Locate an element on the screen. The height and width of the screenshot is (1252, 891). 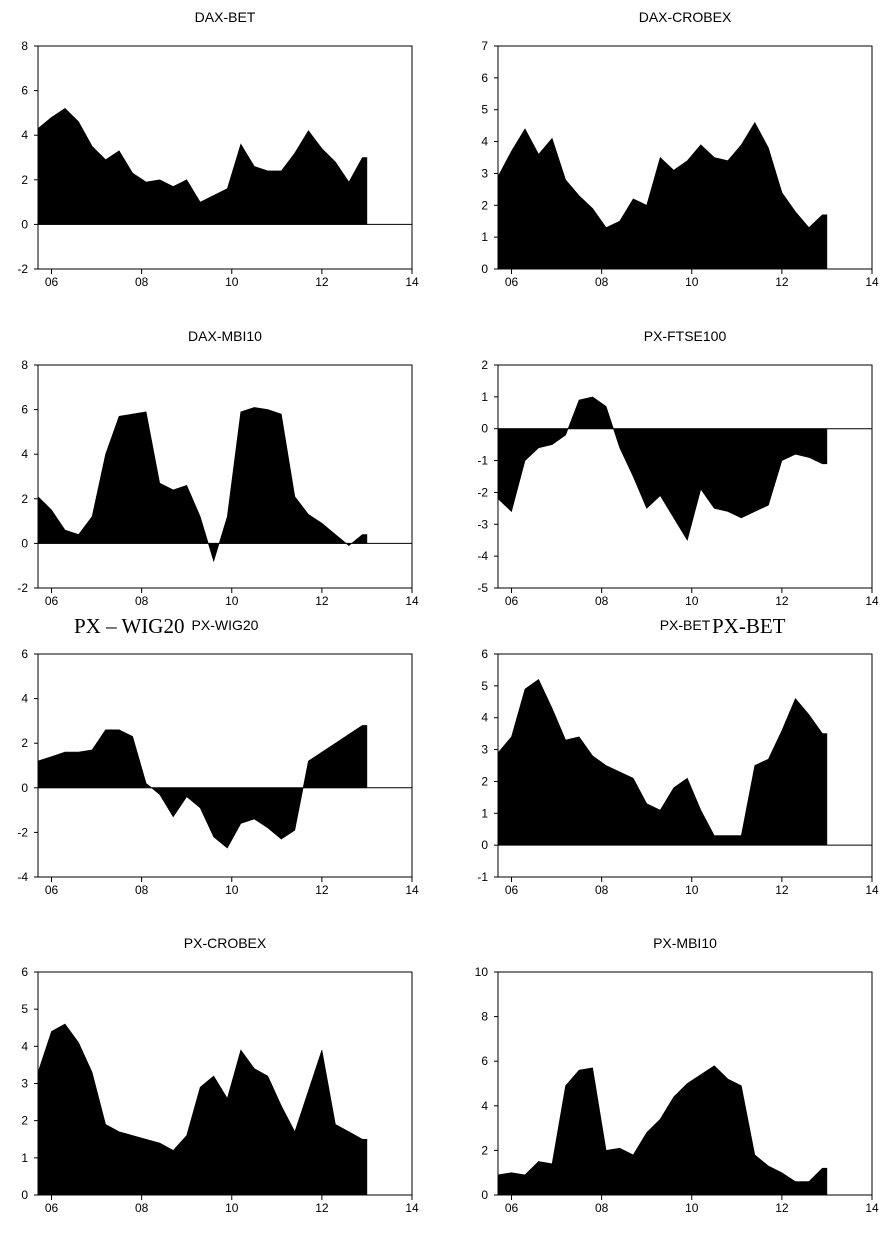
chart-px-wig20: PX-WIG20 -4 -2 0 2 4 6 06 08 10 12 14 is located at coordinates (218, 757).